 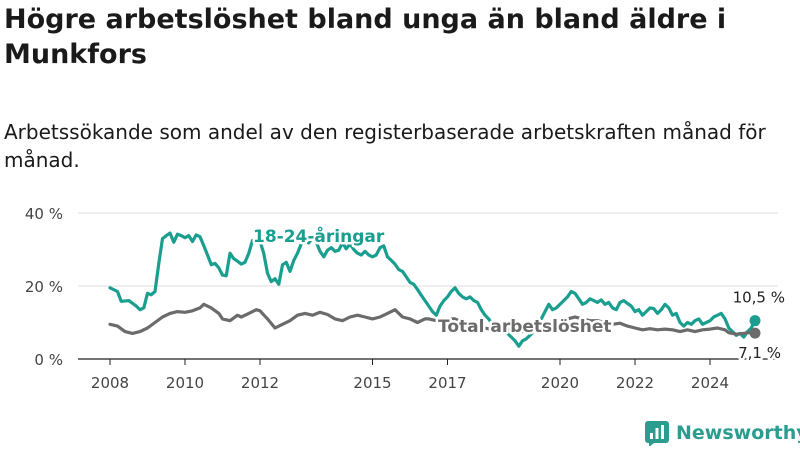 What do you see at coordinates (525, 327) in the screenshot?
I see `series-label-total: Total arbetslöshet` at bounding box center [525, 327].